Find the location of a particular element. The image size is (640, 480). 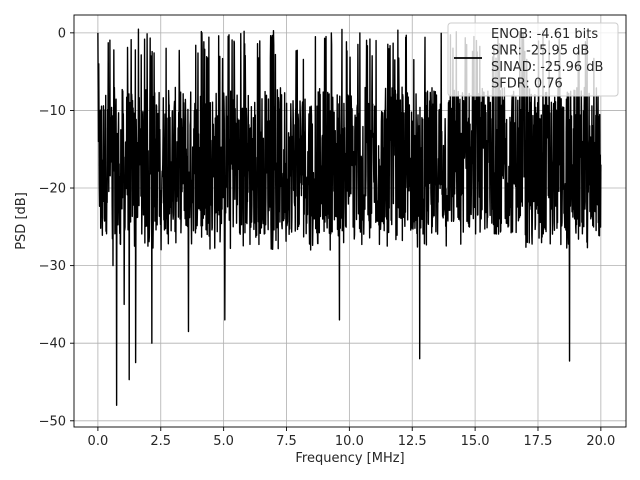

legend-entry-snr: SNR: -25.95 dB is located at coordinates (540, 51).